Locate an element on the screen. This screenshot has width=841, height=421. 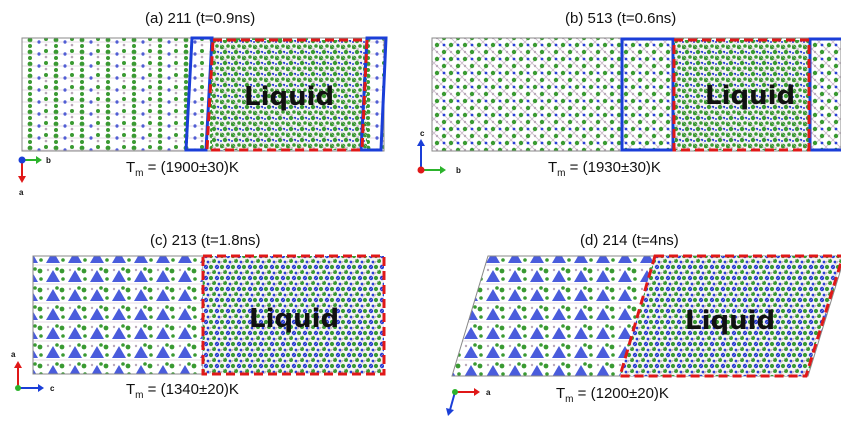
panel-a-liquid-label: Liquid is located at coordinates (289, 97).